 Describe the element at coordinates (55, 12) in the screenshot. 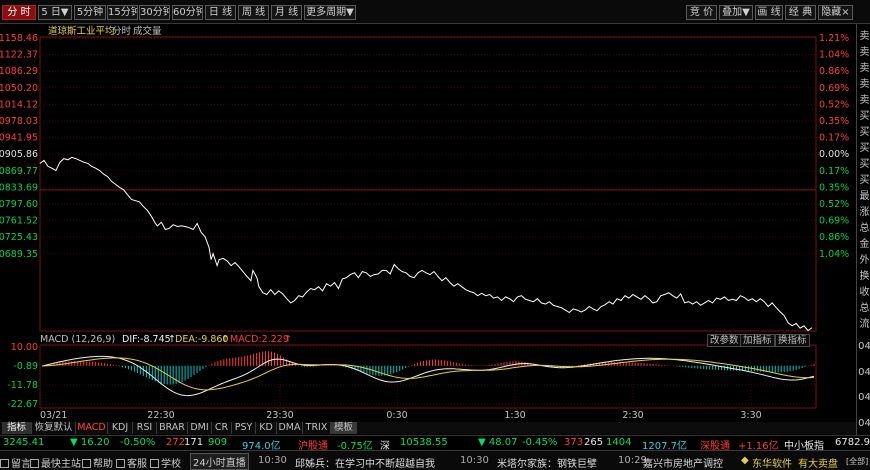

I see `tab-5day: 5 日▼` at that location.